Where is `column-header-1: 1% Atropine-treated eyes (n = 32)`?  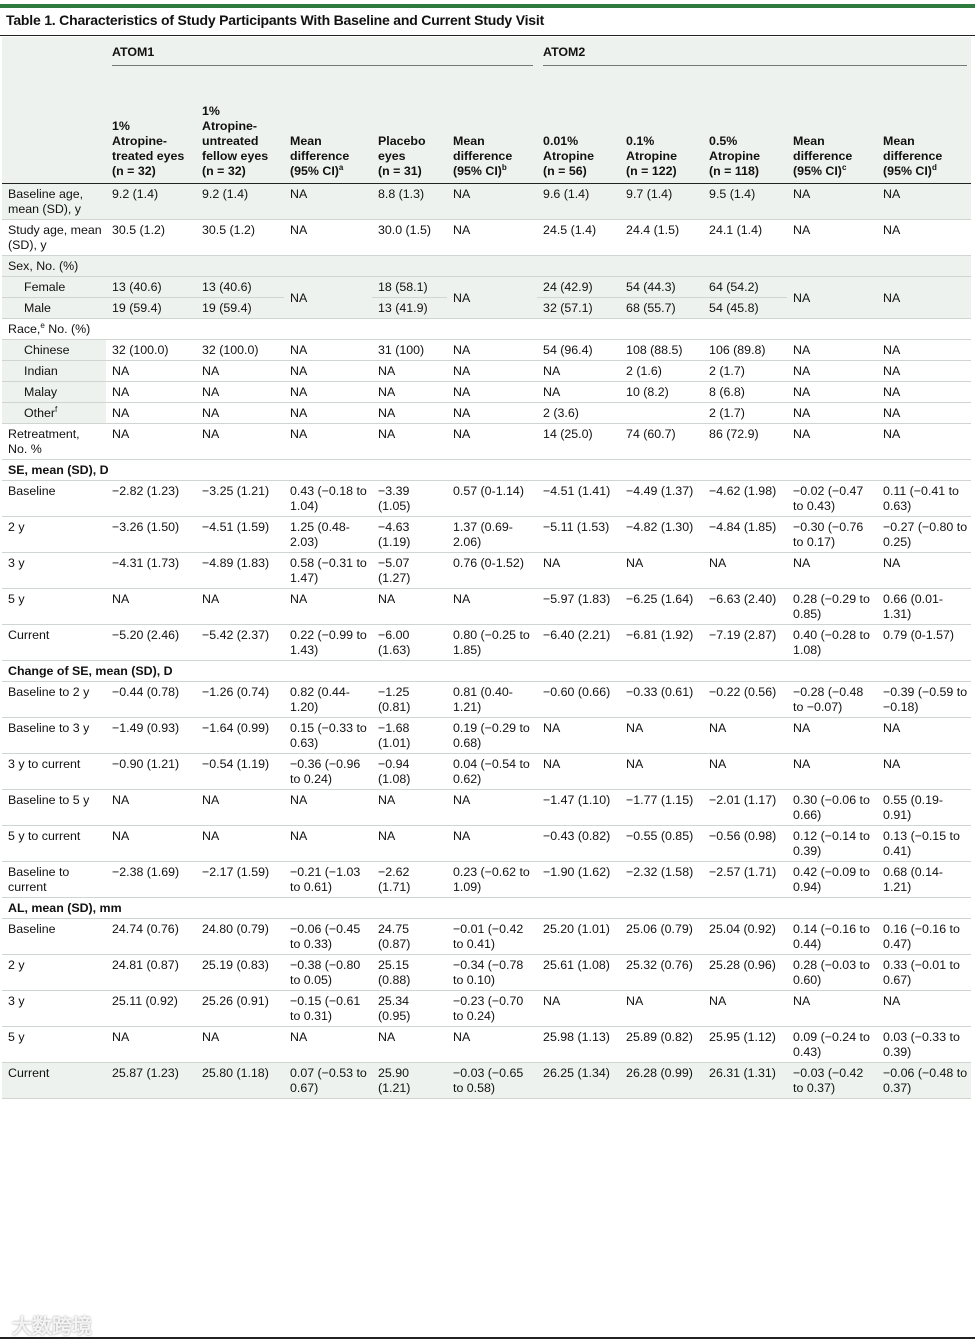 column-header-1: 1% Atropine-treated eyes (n = 32) is located at coordinates (151, 128).